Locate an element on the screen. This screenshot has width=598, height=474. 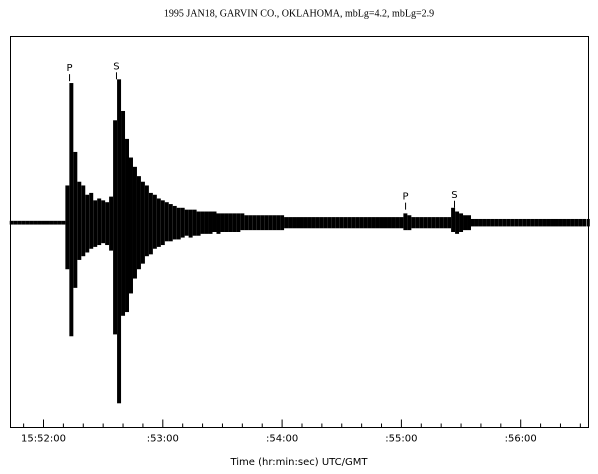
phase-label: P is located at coordinates (70, 68).